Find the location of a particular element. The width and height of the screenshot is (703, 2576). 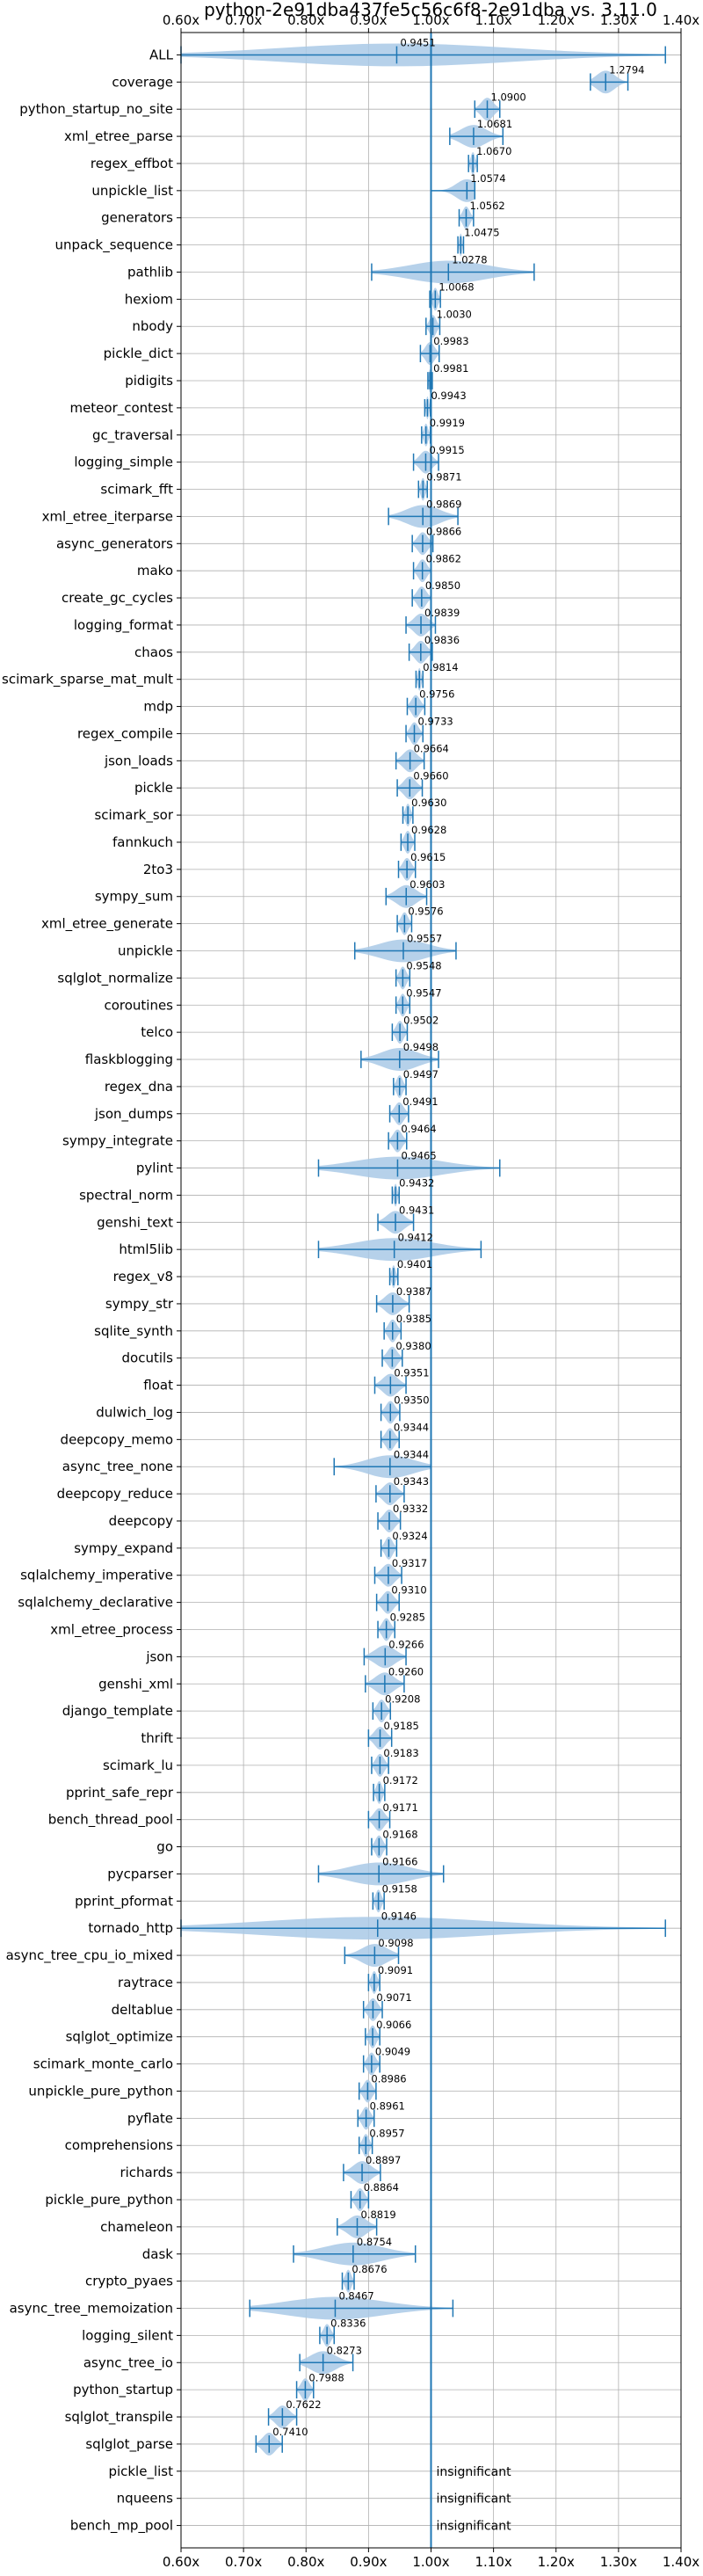

x-tick-label-bottom: 1.30x is located at coordinates (619, 2562).